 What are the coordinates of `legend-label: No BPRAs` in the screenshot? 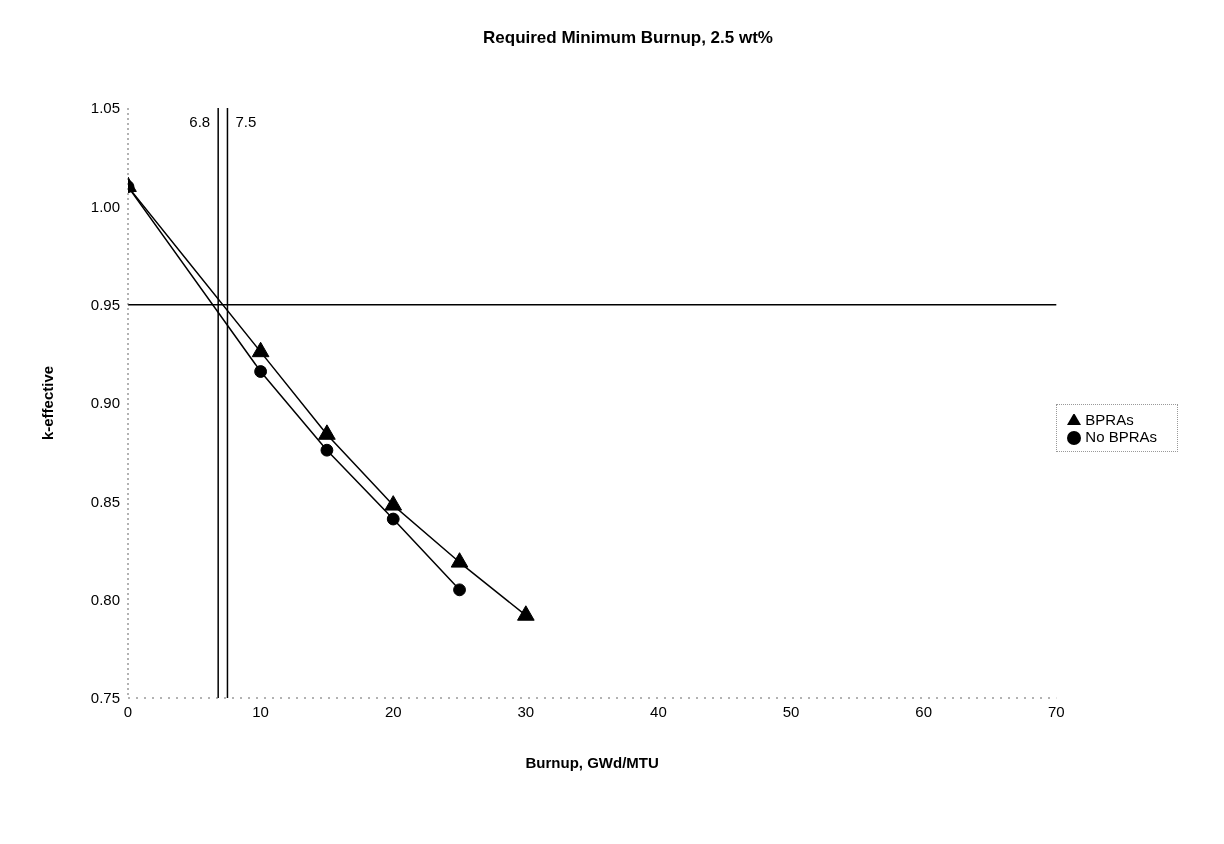 It's located at (1121, 436).